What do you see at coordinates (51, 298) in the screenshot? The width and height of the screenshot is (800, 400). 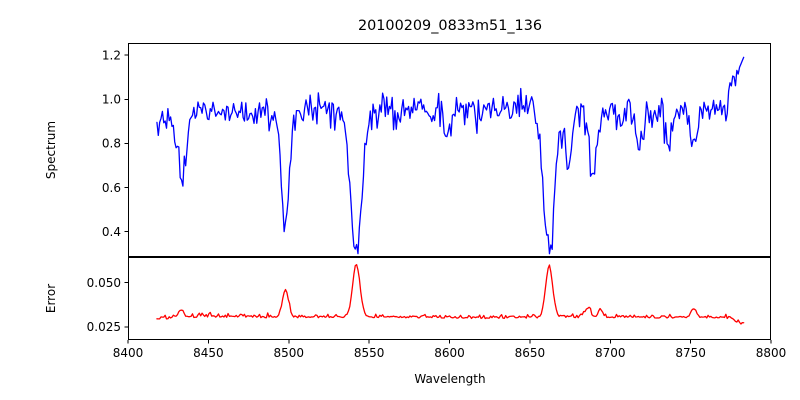 I see `error-panel-y-axis-label: Error` at bounding box center [51, 298].